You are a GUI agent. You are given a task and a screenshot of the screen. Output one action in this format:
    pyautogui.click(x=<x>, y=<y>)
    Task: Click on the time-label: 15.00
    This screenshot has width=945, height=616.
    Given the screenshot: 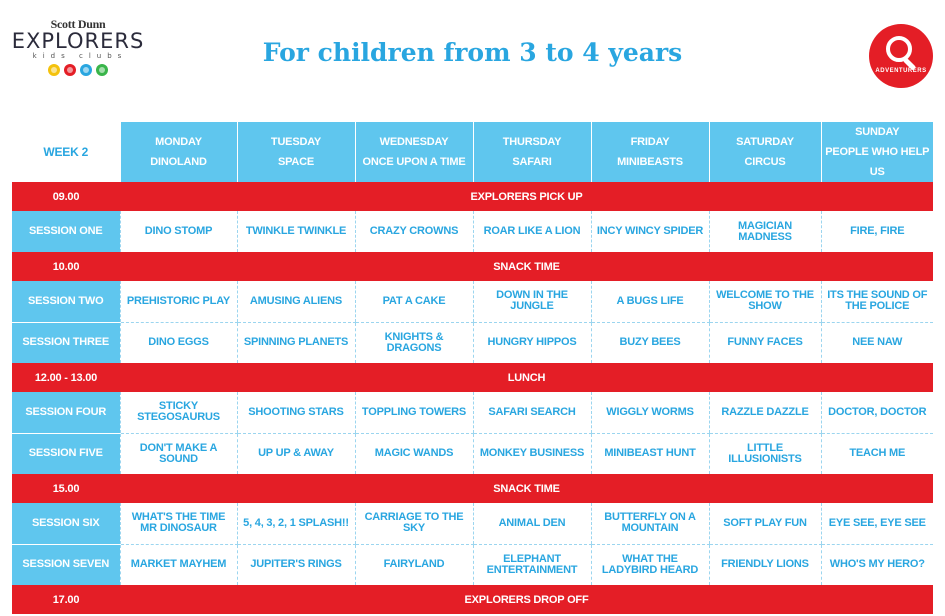 What is the action you would take?
    pyautogui.click(x=66, y=488)
    